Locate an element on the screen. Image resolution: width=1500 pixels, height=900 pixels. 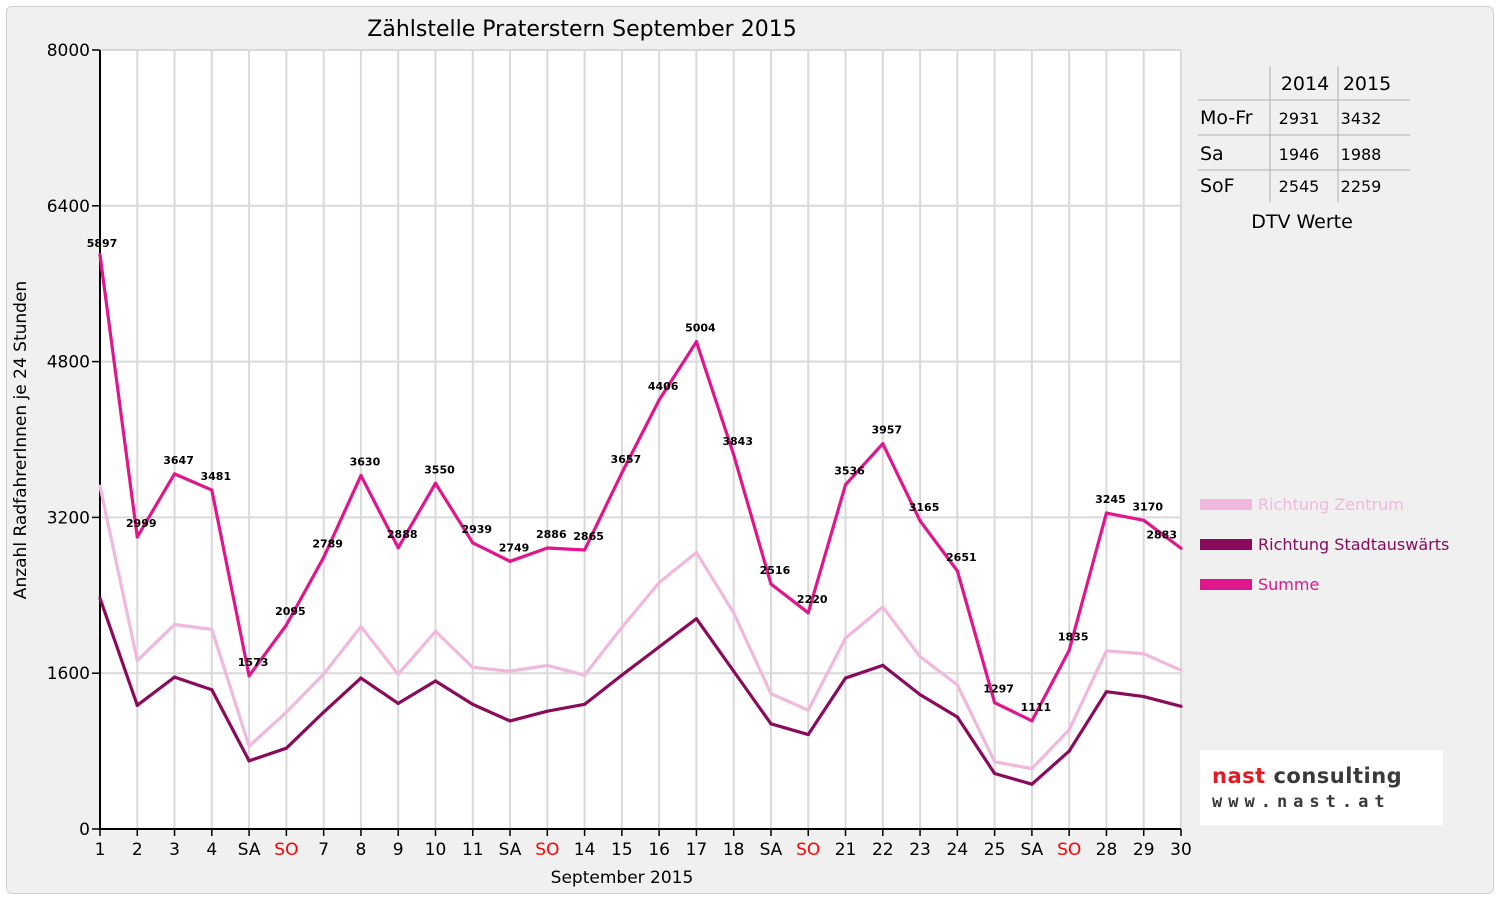
data-label: 3170 is located at coordinates (1147, 506).